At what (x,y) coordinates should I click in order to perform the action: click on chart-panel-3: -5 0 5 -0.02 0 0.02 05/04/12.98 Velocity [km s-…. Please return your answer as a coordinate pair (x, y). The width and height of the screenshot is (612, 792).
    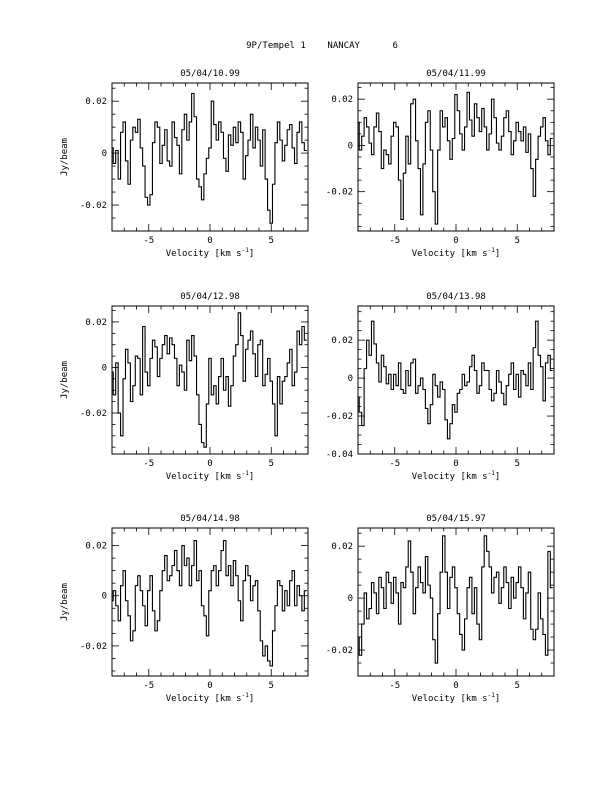
    Looking at the image, I should click on (184, 387).